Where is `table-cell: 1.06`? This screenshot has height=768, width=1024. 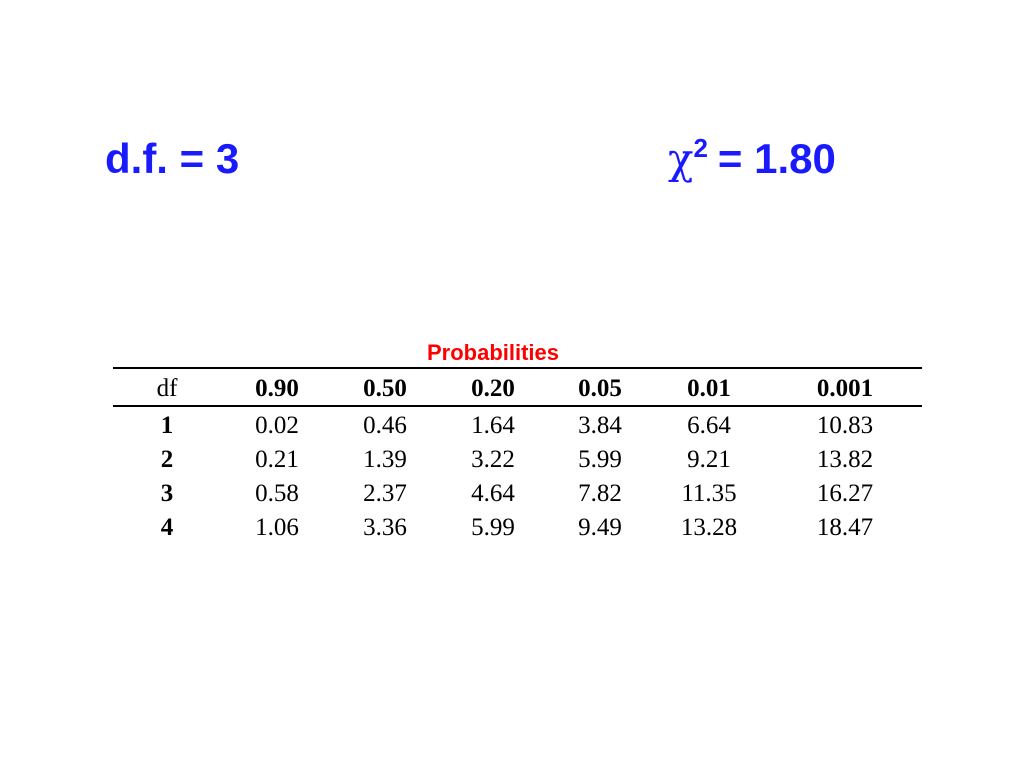
table-cell: 1.06 is located at coordinates (277, 527).